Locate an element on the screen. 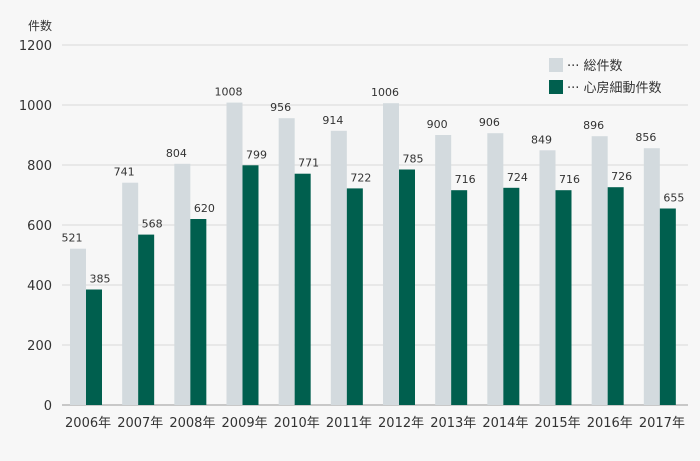  y-tick-label: 1000 is located at coordinates (35, 106).